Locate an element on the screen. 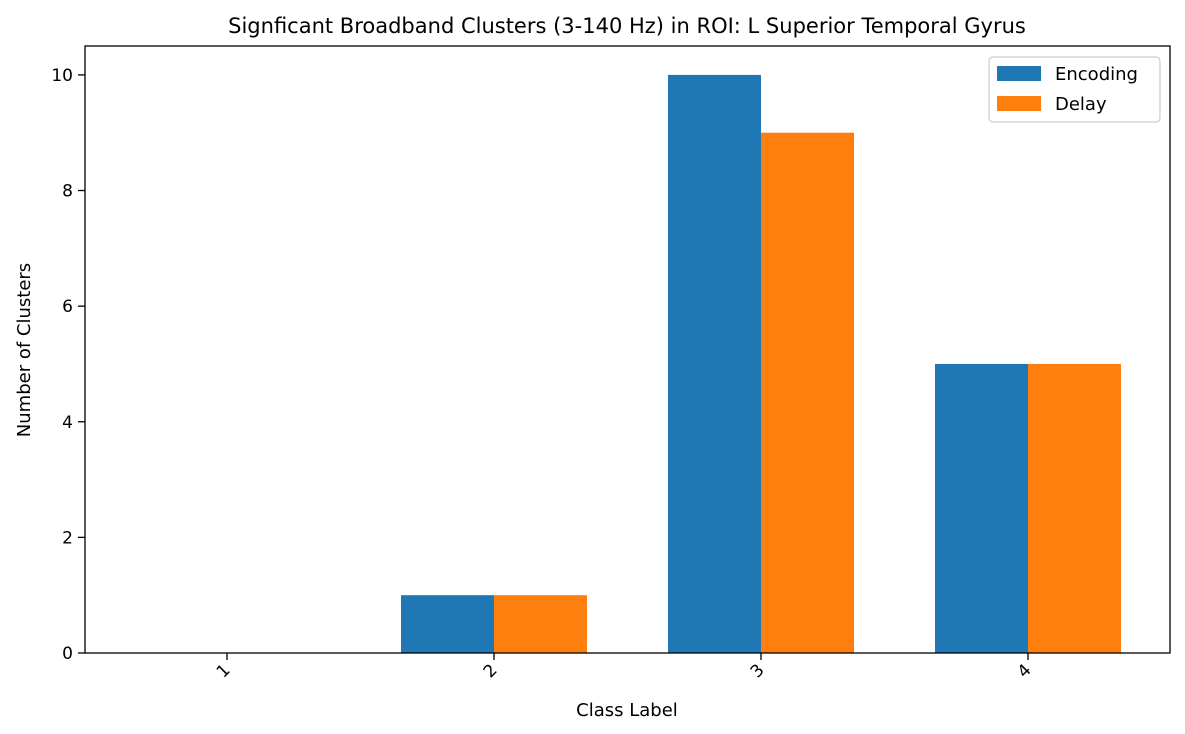  x-axis-label: Class Label is located at coordinates (627, 710).